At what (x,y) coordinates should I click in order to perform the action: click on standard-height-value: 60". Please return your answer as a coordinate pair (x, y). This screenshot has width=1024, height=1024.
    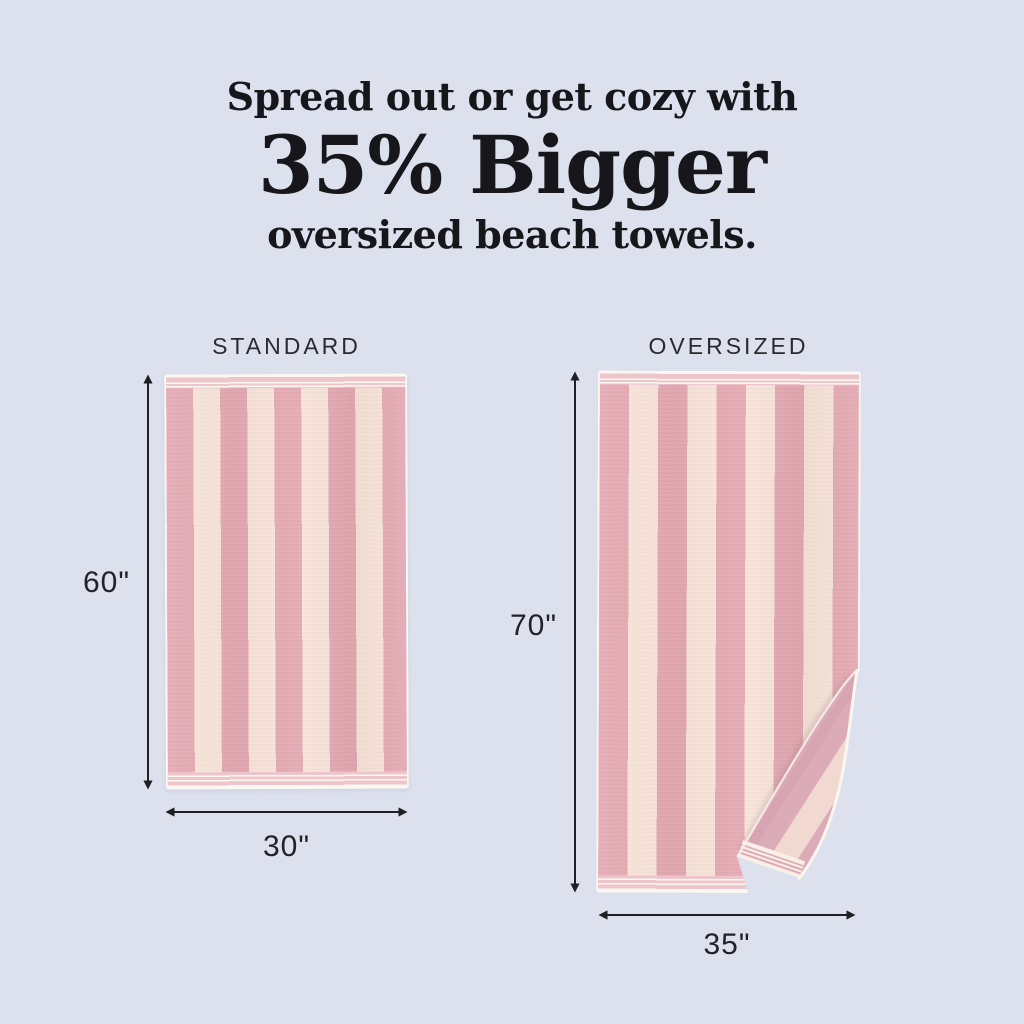
    Looking at the image, I should click on (106, 582).